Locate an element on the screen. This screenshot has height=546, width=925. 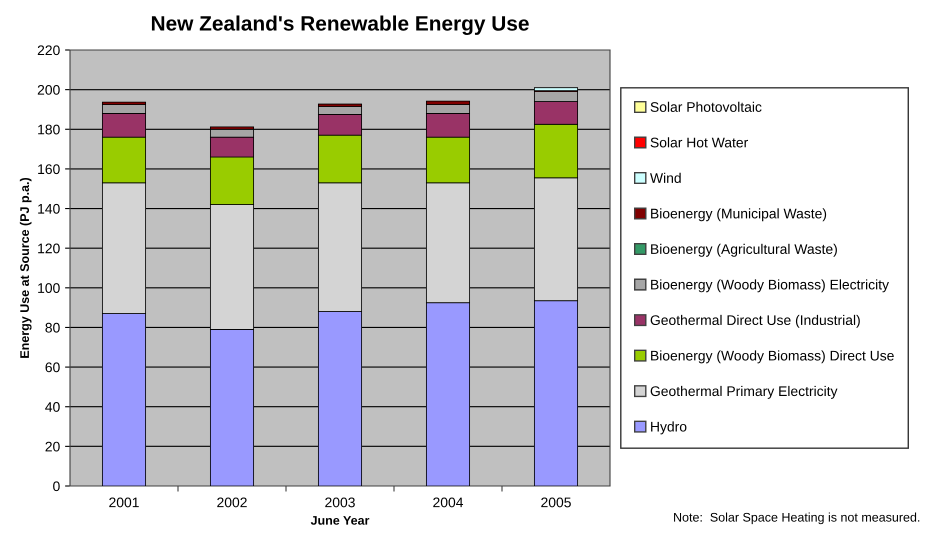
y-tick-label: 0 is located at coordinates (56, 486).